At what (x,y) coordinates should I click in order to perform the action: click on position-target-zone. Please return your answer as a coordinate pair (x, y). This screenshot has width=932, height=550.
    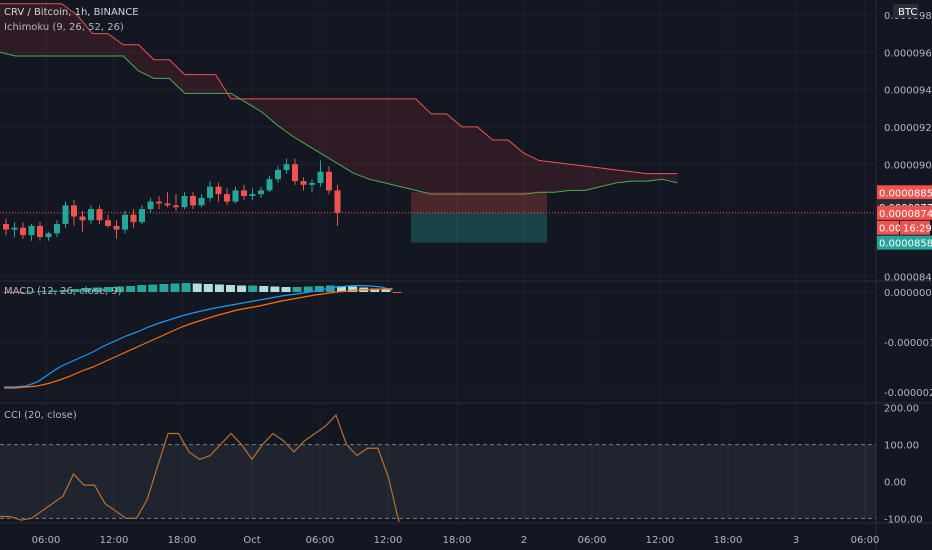
    Looking at the image, I should click on (479, 227).